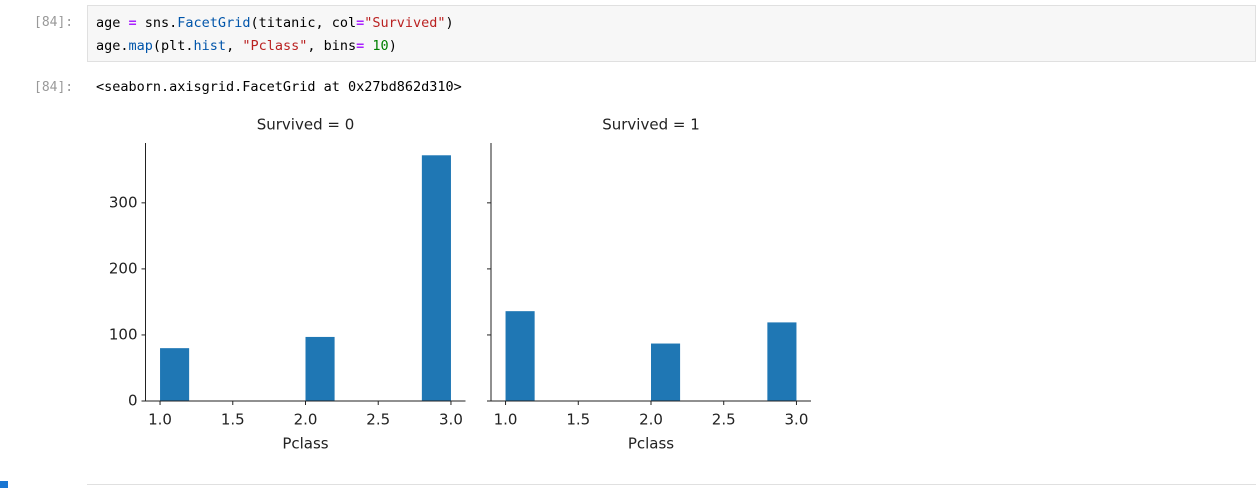  I want to click on chart-title: Survived = 0, so click(306, 125).